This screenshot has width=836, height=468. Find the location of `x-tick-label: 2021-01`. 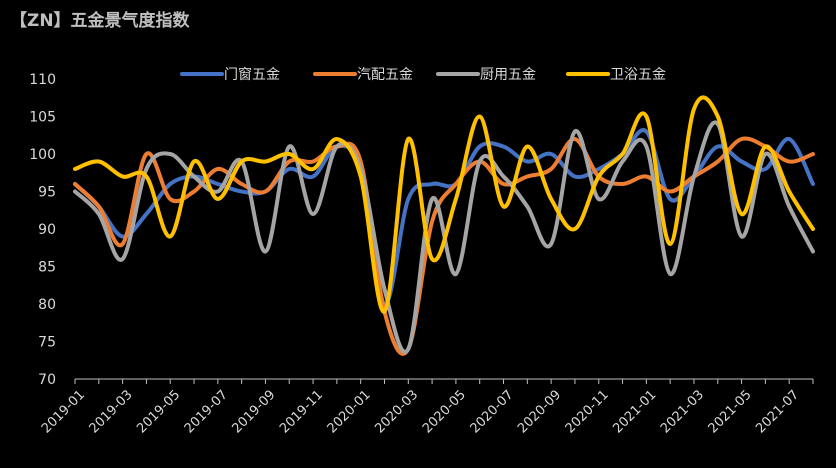

x-tick-label: 2021-01 is located at coordinates (634, 411).